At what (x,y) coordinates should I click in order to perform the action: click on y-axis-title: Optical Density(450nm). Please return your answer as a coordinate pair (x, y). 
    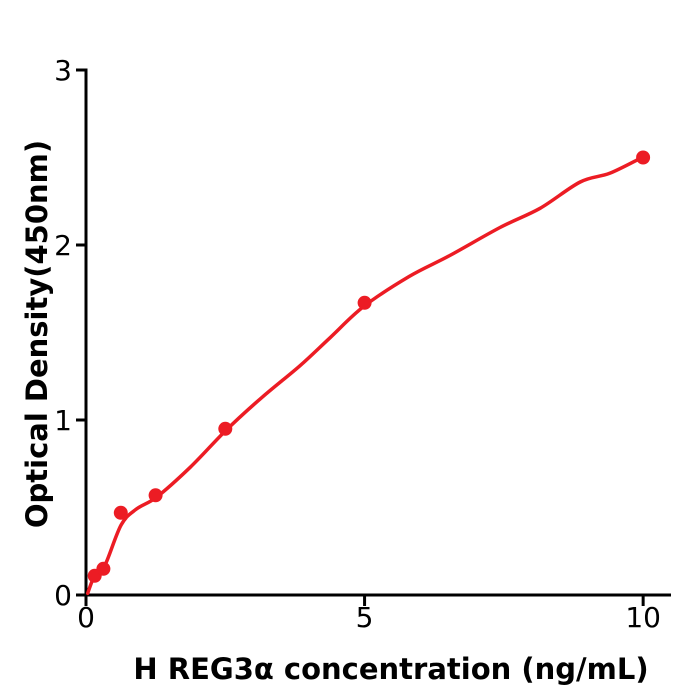
    Looking at the image, I should click on (37, 334).